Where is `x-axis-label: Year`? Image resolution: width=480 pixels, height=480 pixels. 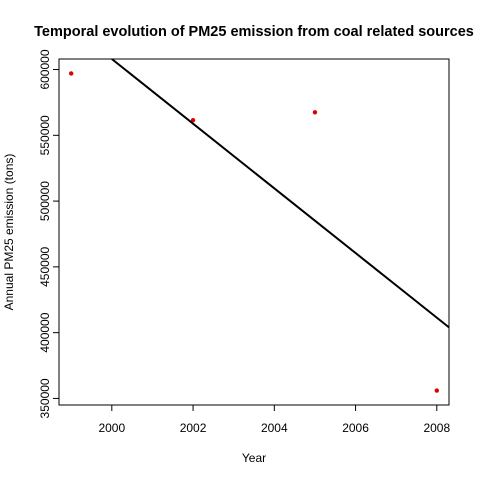 x-axis-label: Year is located at coordinates (254, 458).